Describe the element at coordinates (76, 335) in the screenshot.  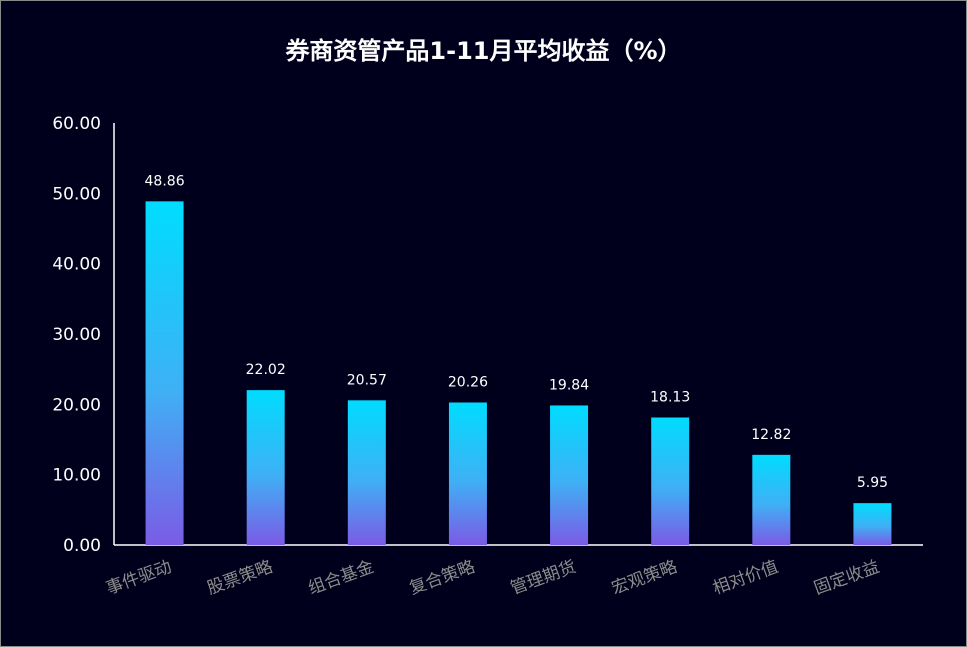
I see `y-tick-label: 30.00` at that location.